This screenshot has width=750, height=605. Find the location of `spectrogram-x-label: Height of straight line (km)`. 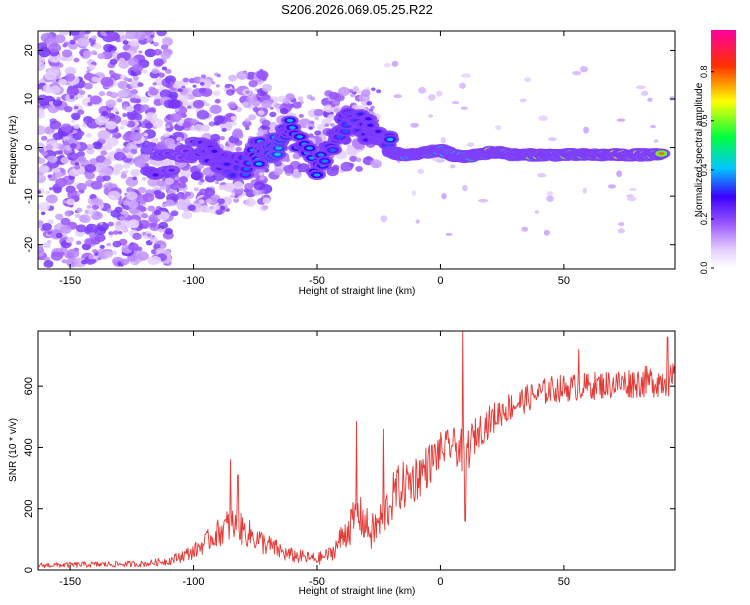

spectrogram-x-label: Height of straight line (km) is located at coordinates (357, 291).